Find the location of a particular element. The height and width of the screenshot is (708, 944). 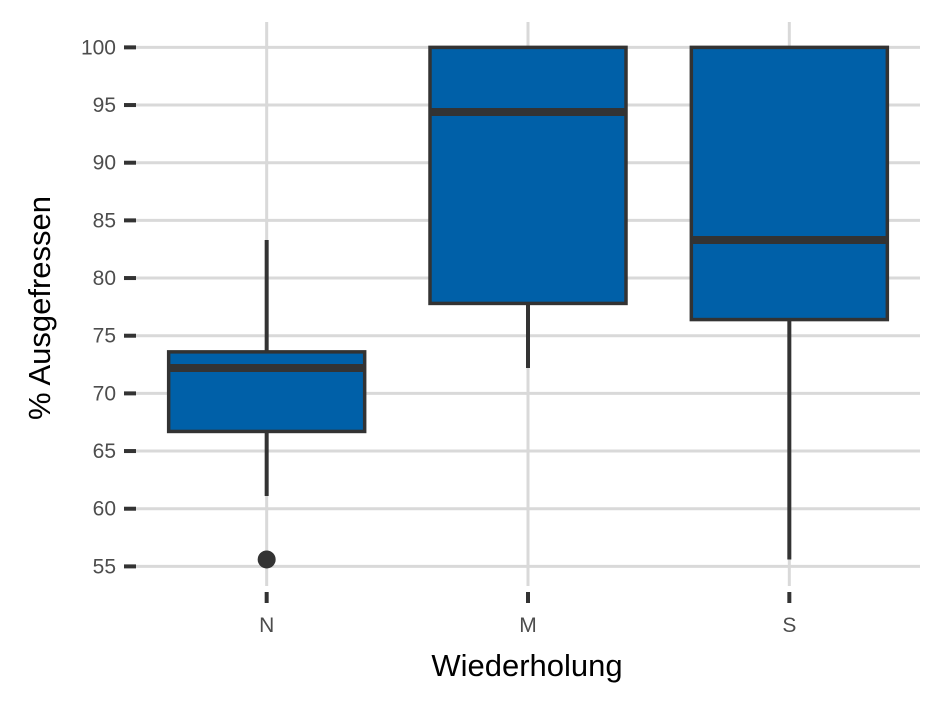

y-tick-label: 90 is located at coordinates (104, 163).